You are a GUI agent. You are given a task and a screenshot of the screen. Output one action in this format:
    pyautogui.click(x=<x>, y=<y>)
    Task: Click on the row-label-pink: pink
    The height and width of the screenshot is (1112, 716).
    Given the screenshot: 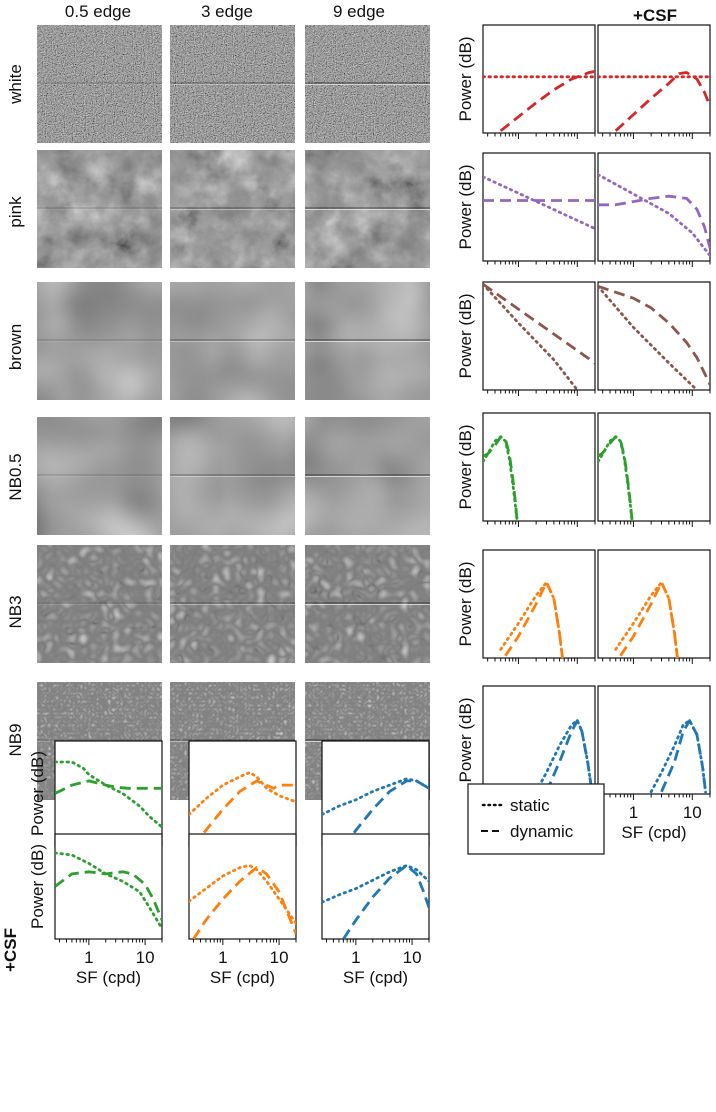 What is the action you would take?
    pyautogui.click(x=15, y=212)
    